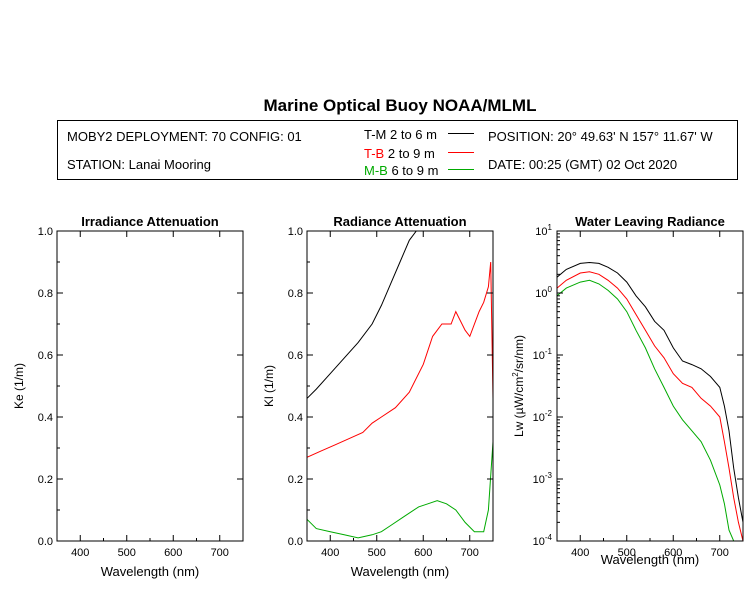  What do you see at coordinates (184, 136) in the screenshot?
I see `deployment-config-text: MOBY2 DEPLOYMENT: 70 CONFIG: 01` at bounding box center [184, 136].